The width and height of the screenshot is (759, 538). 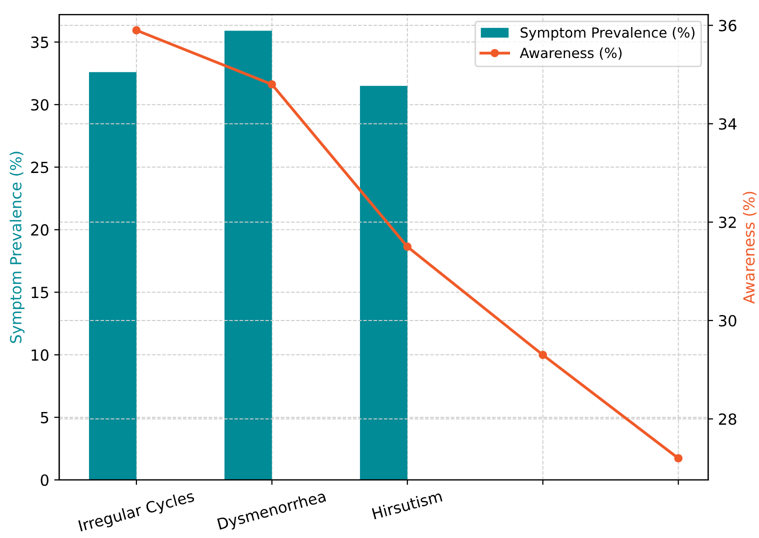 I want to click on y-tick-label: 15, so click(x=40, y=292).